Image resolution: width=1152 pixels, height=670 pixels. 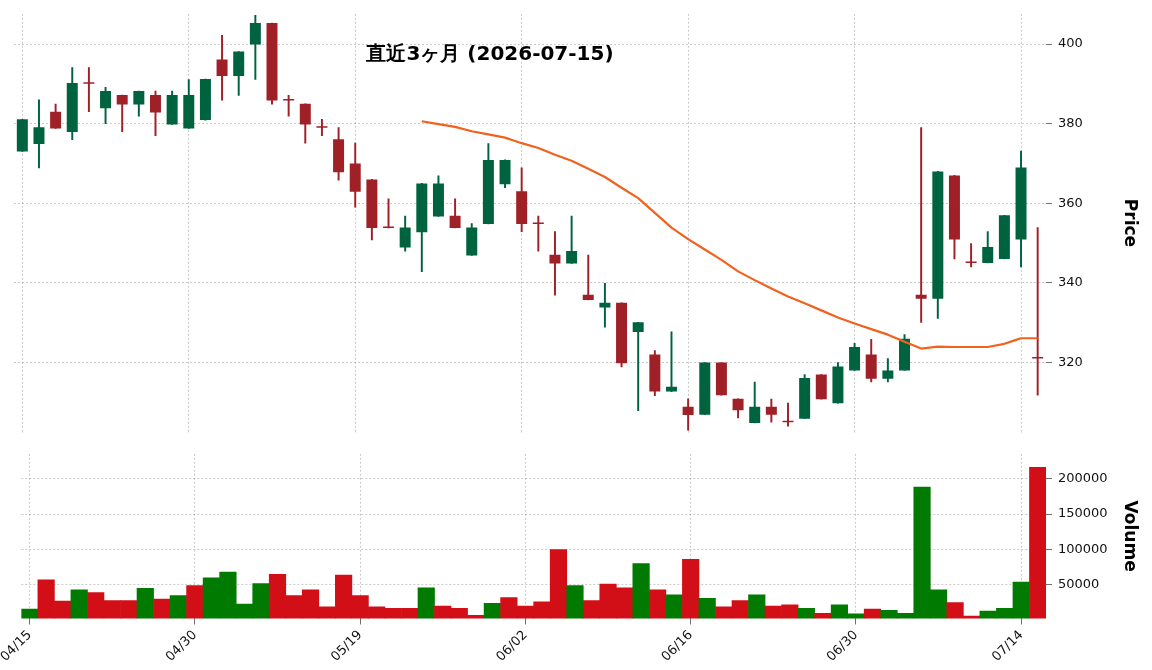 I want to click on y-tick-label: 340, so click(x=1070, y=282).